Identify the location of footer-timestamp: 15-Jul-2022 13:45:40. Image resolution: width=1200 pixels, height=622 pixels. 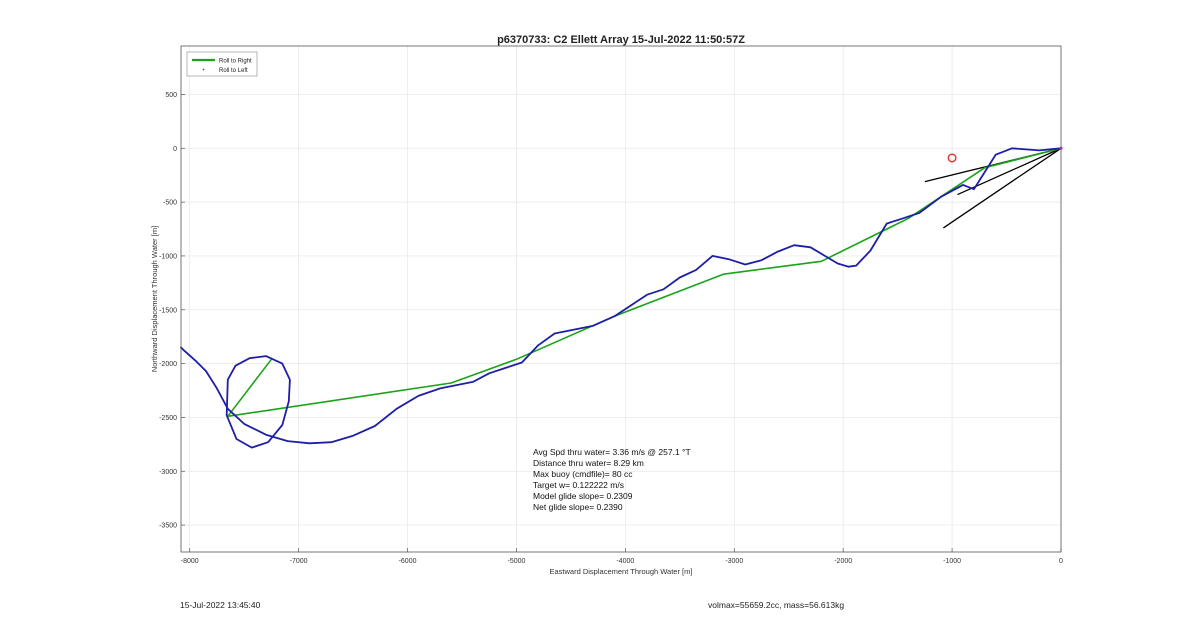
(220, 605).